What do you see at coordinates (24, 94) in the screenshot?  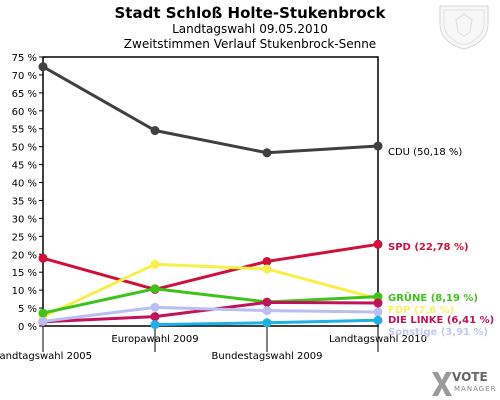 I see `y-tick-label: 65 %` at bounding box center [24, 94].